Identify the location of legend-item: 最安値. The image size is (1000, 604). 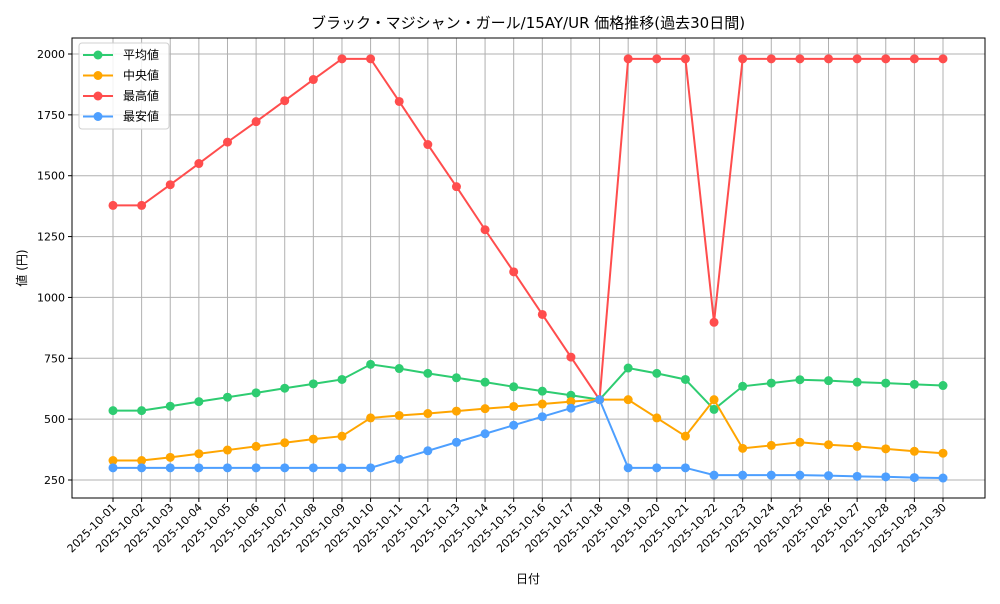
(121, 116).